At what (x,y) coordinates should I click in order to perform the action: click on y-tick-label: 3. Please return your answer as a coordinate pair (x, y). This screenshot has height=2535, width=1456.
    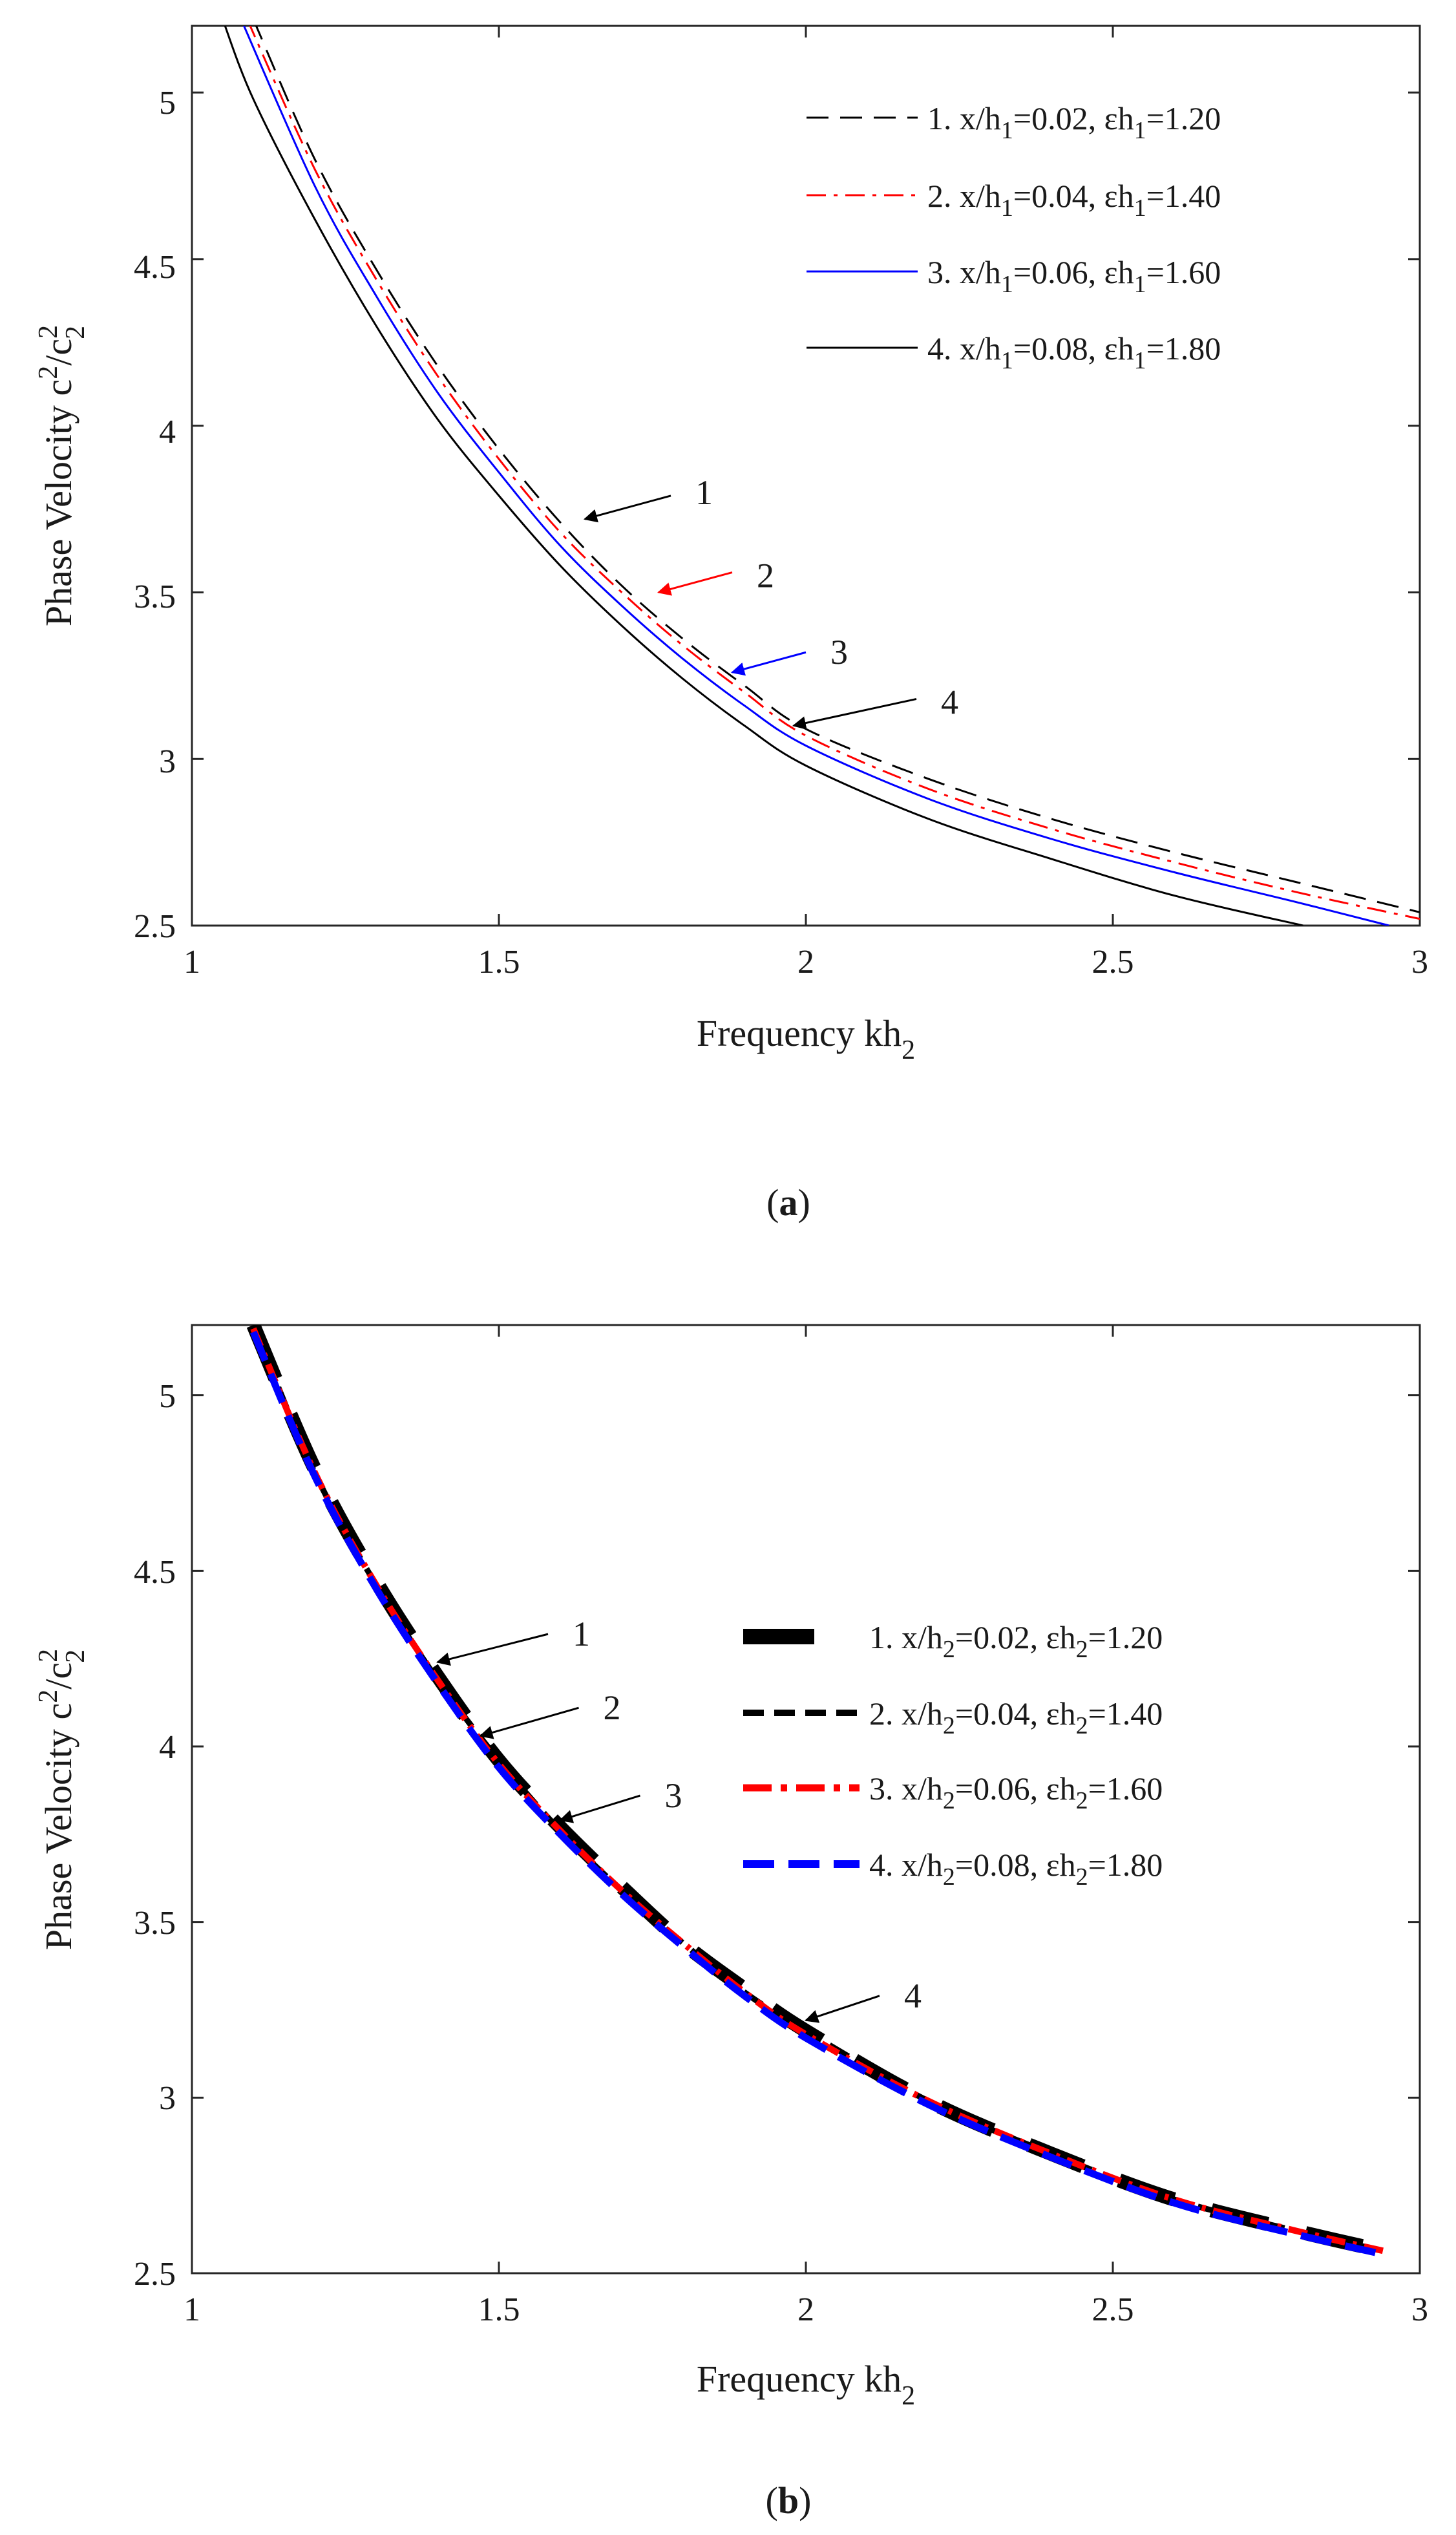
    Looking at the image, I should click on (167, 2098).